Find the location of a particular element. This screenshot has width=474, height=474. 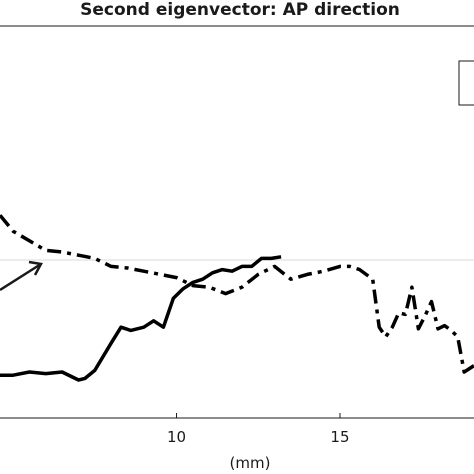

annotation-arrow-head is located at coordinates (35, 268).